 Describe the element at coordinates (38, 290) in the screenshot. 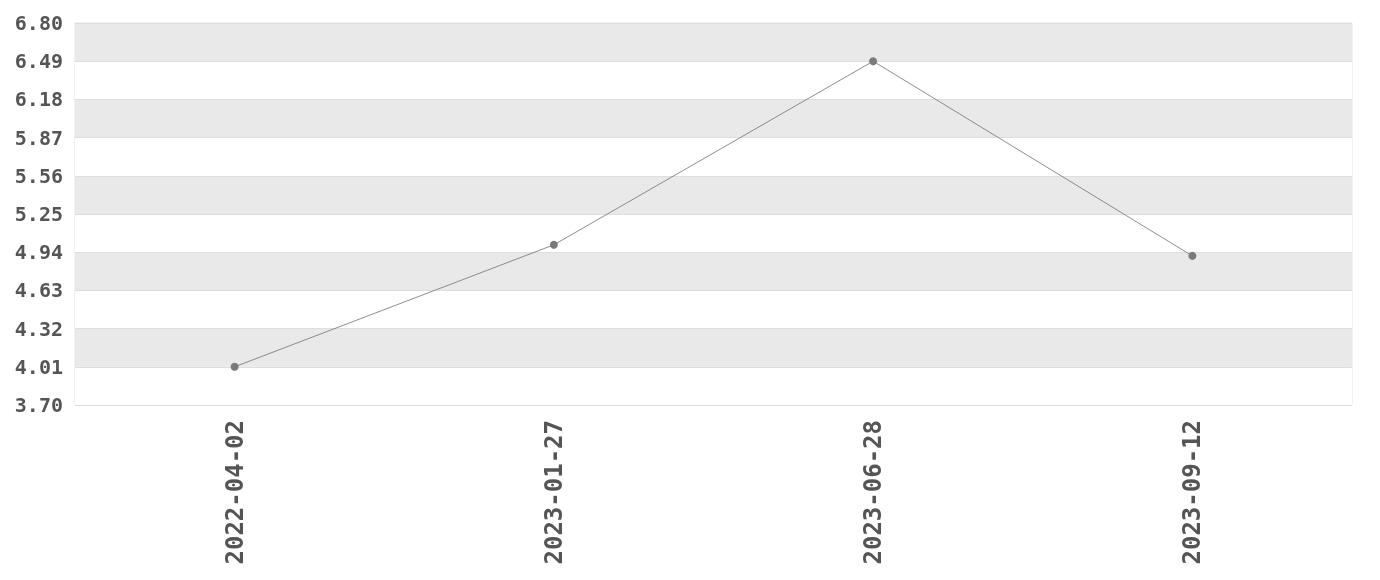

I see `y-tick-label: 4.63` at that location.